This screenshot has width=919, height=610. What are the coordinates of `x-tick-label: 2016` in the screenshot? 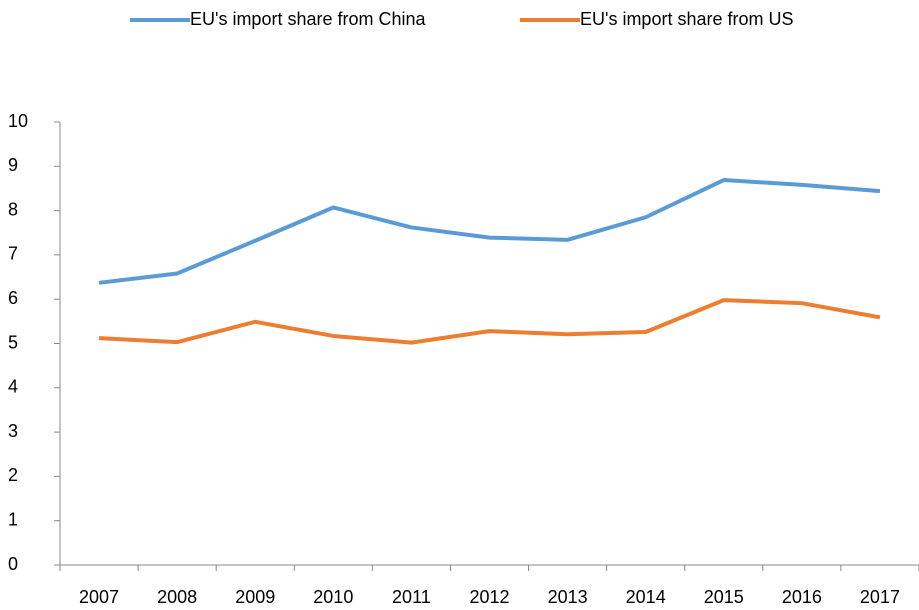 It's located at (802, 597).